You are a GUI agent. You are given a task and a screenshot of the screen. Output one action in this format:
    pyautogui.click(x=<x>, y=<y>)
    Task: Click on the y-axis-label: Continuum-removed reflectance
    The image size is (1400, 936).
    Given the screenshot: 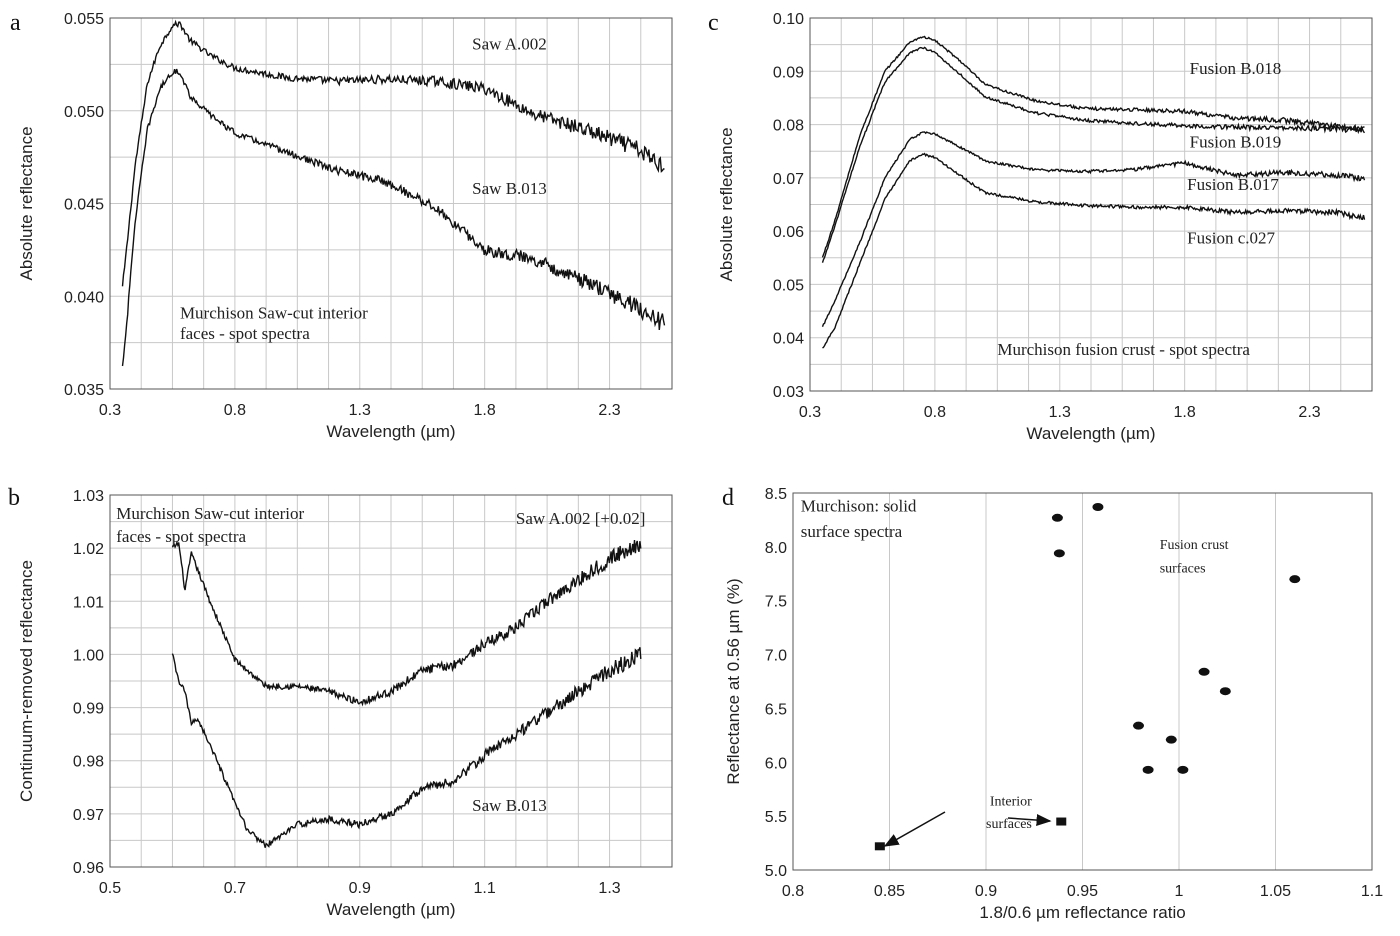 What is the action you would take?
    pyautogui.click(x=26, y=681)
    